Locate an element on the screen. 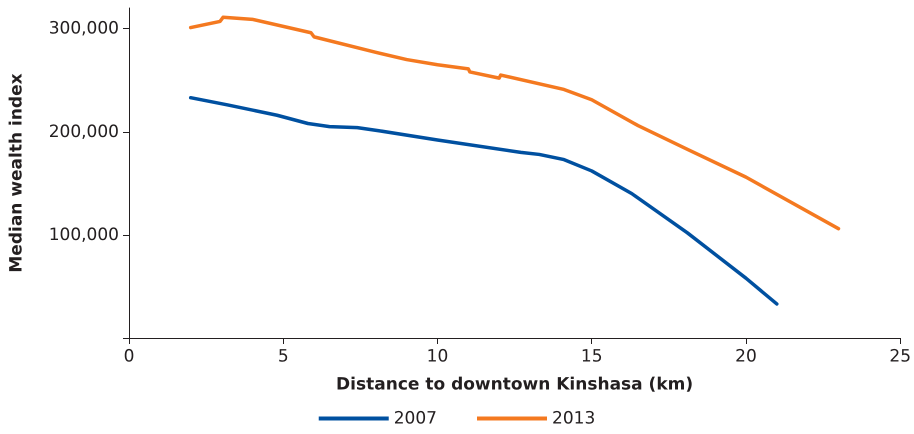  legend-label: 2013 is located at coordinates (574, 418).